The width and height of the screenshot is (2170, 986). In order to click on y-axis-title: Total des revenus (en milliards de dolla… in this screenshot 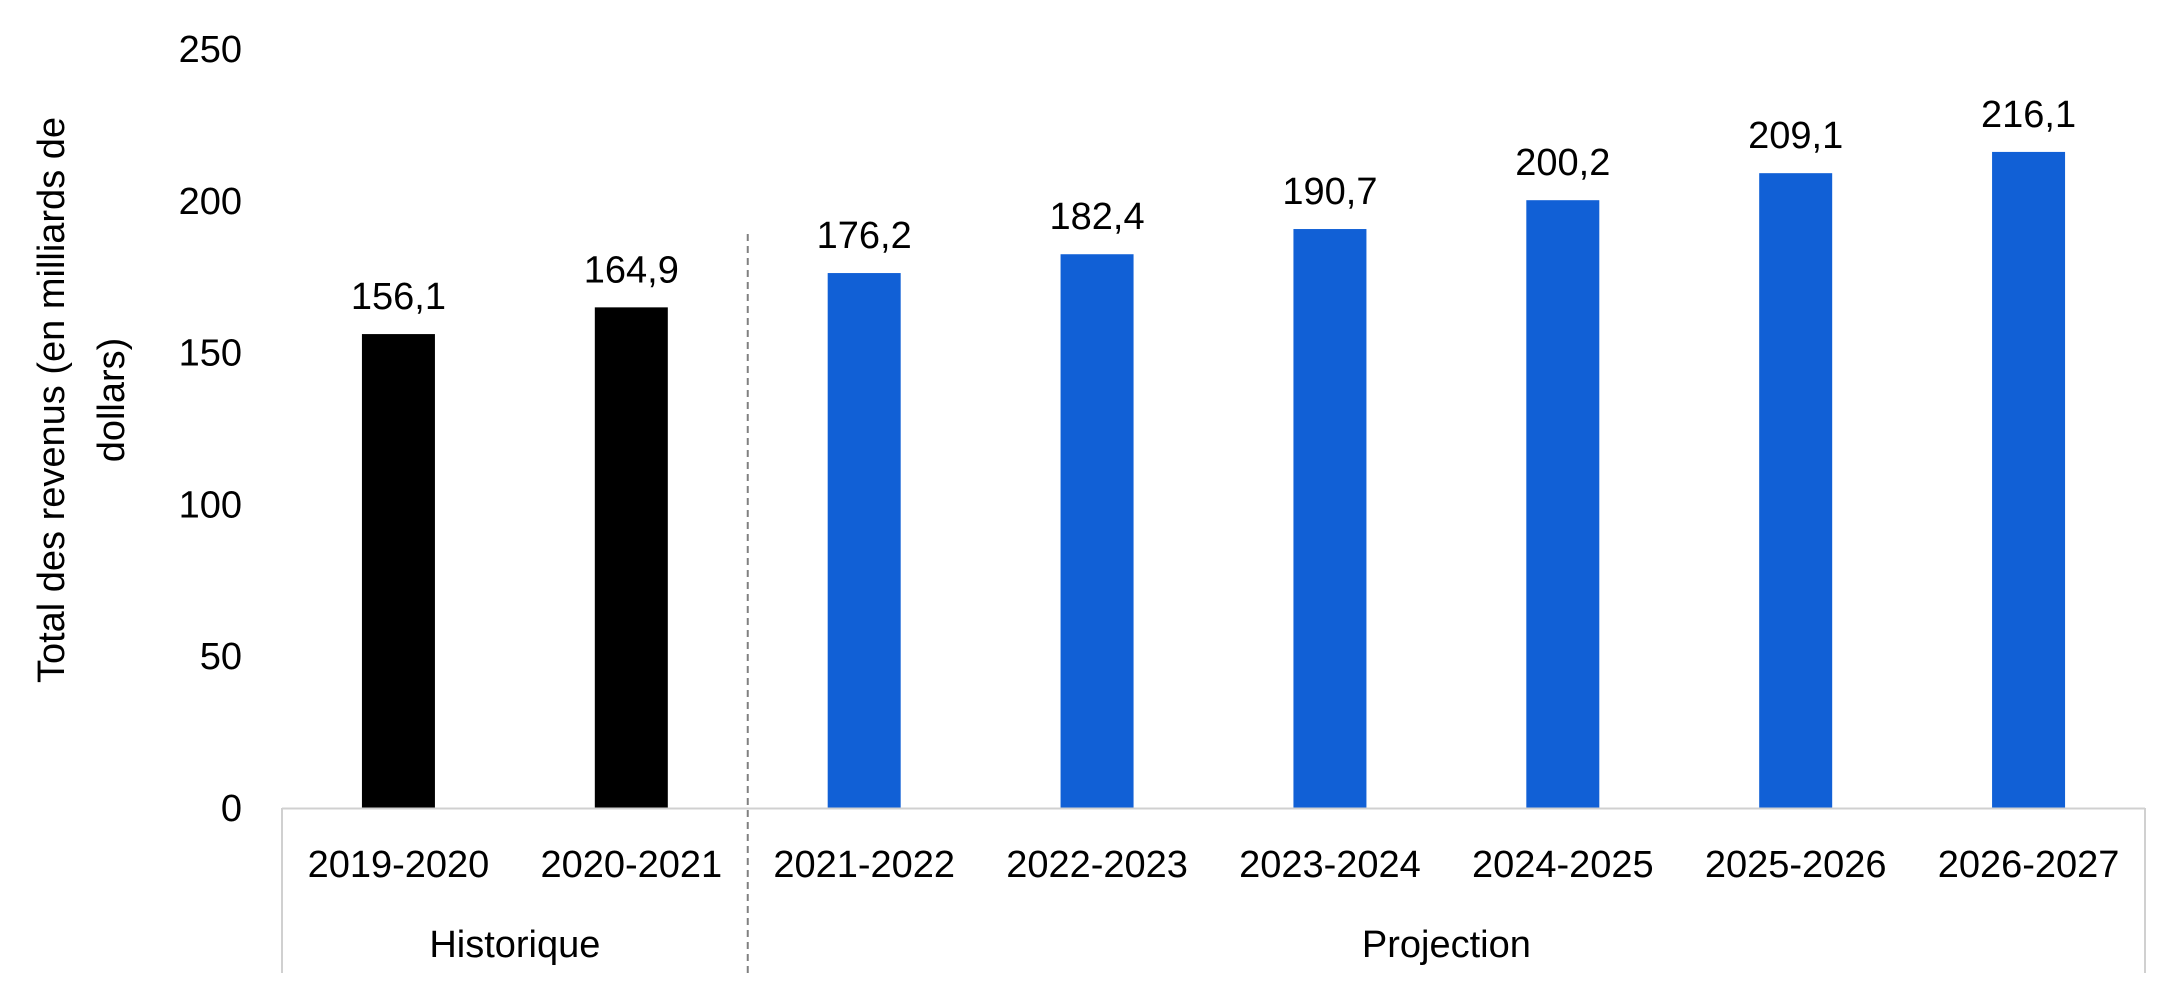, I will do `click(82, 400)`.